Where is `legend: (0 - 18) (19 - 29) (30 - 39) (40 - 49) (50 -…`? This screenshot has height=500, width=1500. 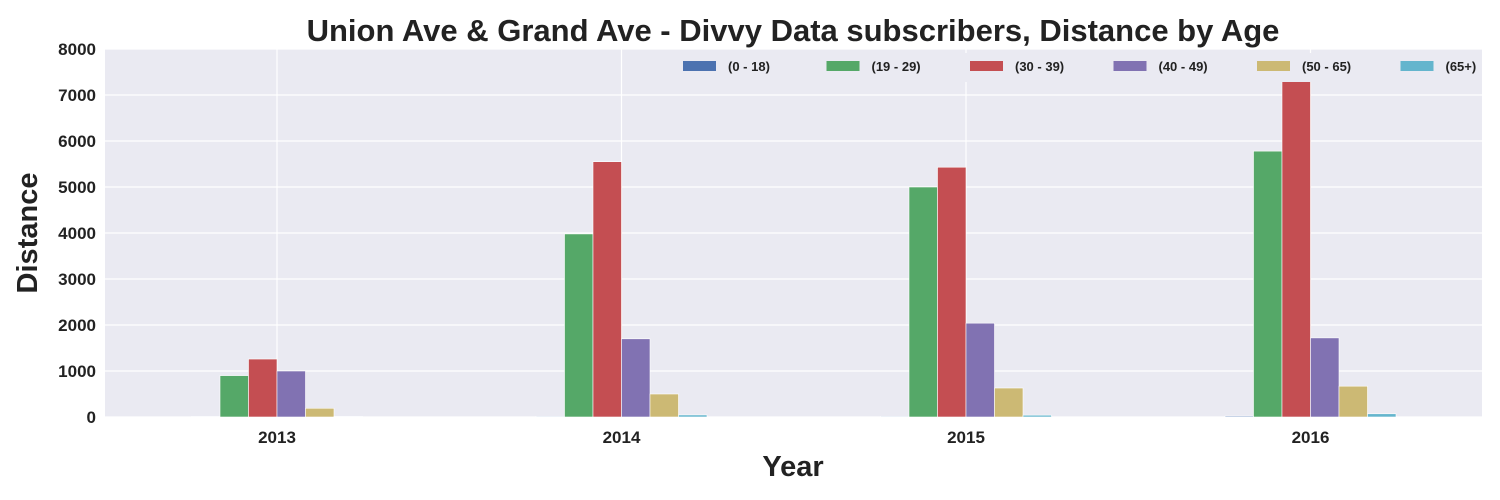 legend: (0 - 18) (19 - 29) (30 - 39) (40 - 49) (50 -… is located at coordinates (1075, 67).